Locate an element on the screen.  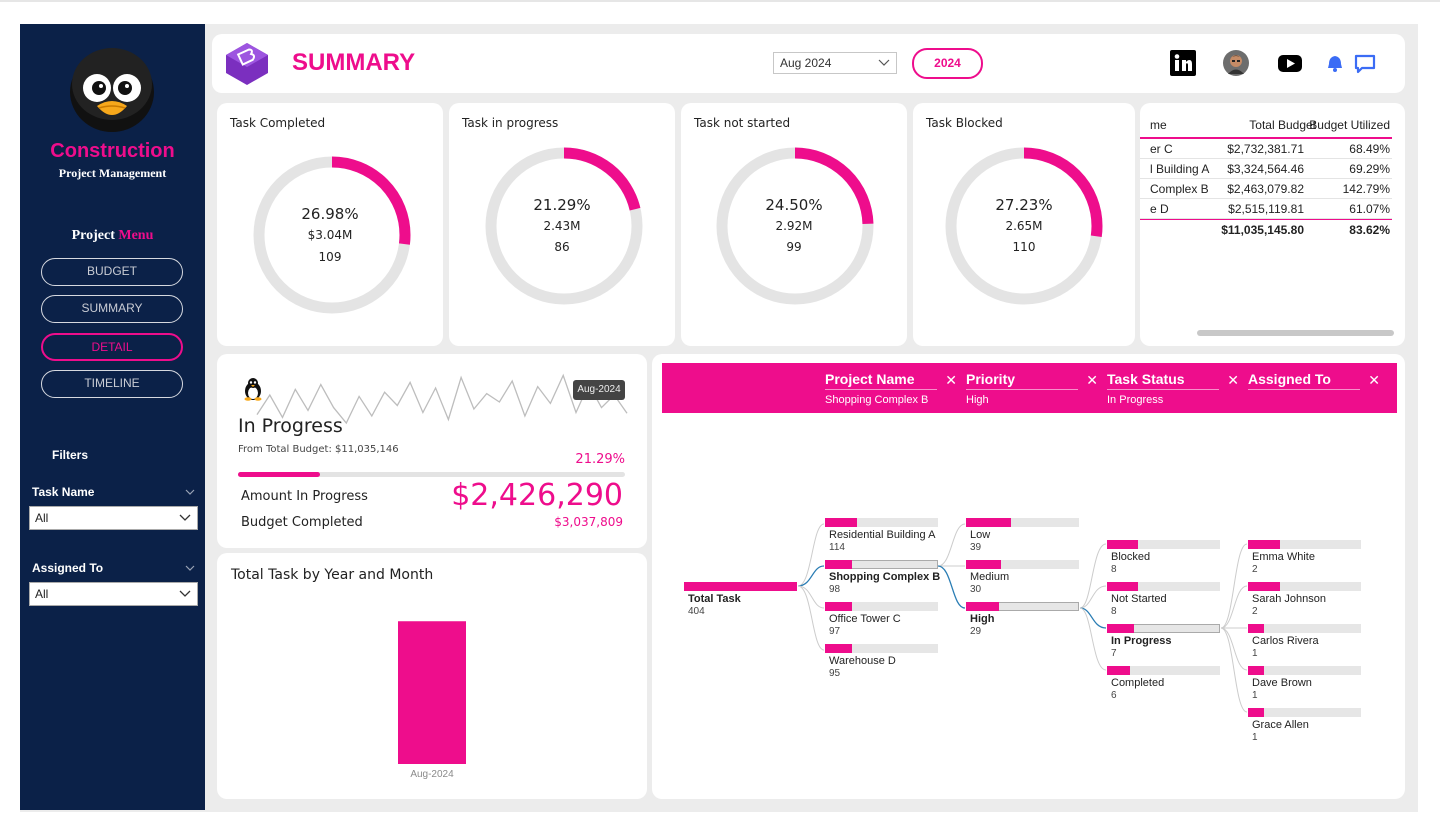
level-task-status: Task Status In Progress ✕ is located at coordinates (1173, 388).